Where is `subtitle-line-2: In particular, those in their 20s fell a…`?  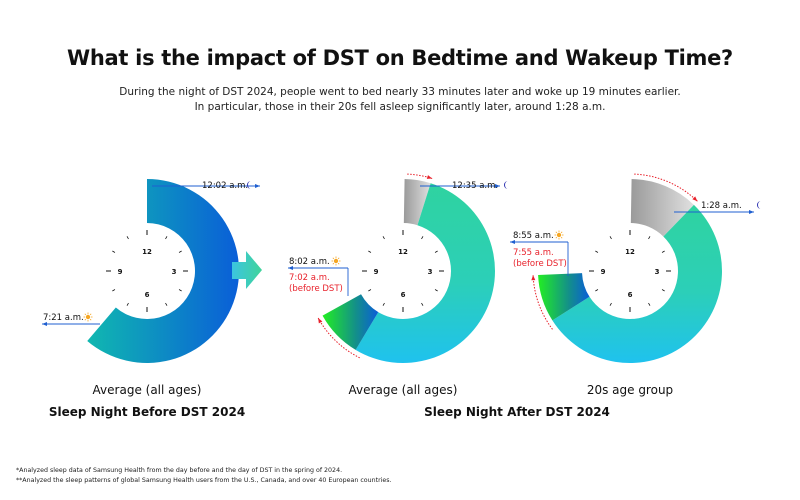
subtitle-line-2: In particular, those in their 20s fell a… is located at coordinates (400, 107).